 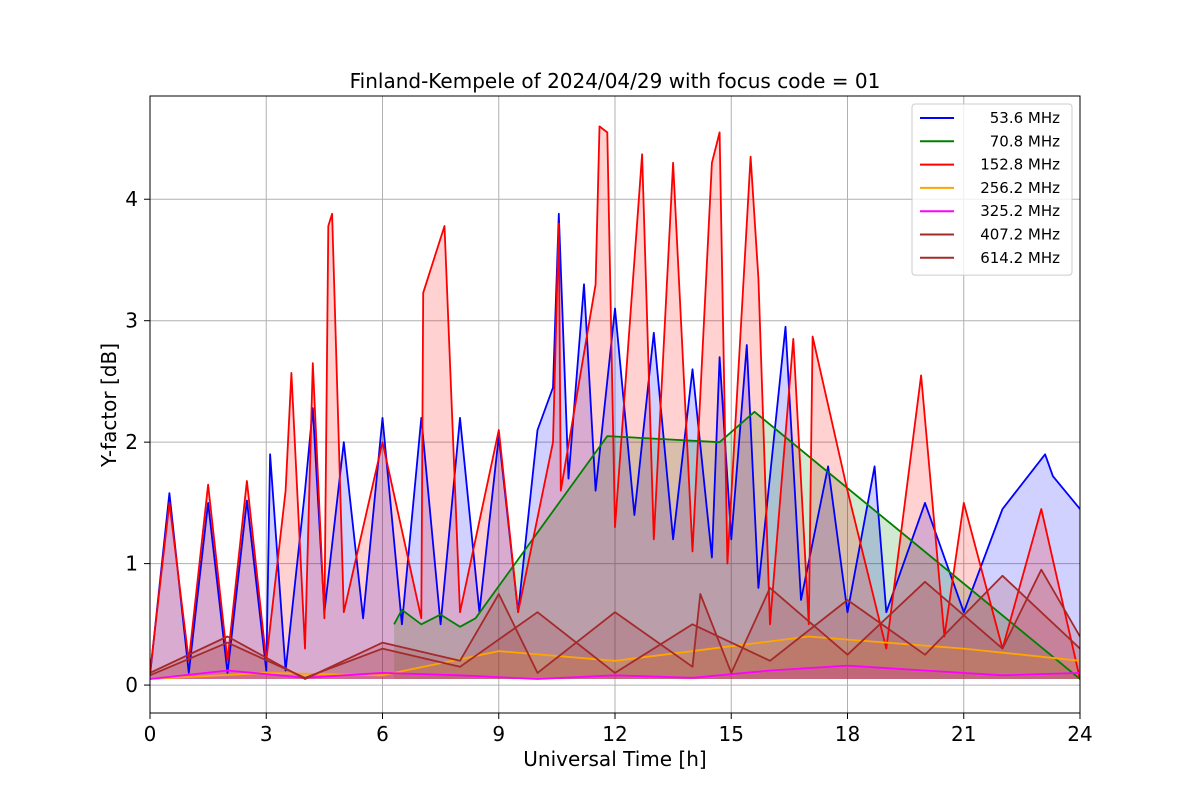 What do you see at coordinates (131, 321) in the screenshot?
I see `y-tick-label: 3` at bounding box center [131, 321].